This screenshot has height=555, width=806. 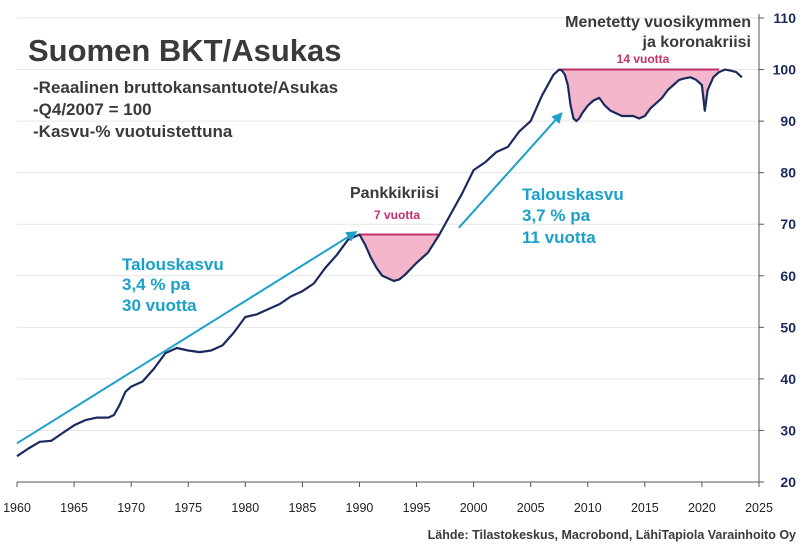 What do you see at coordinates (788, 327) in the screenshot?
I see `y-tick-label-50: 50` at bounding box center [788, 327].